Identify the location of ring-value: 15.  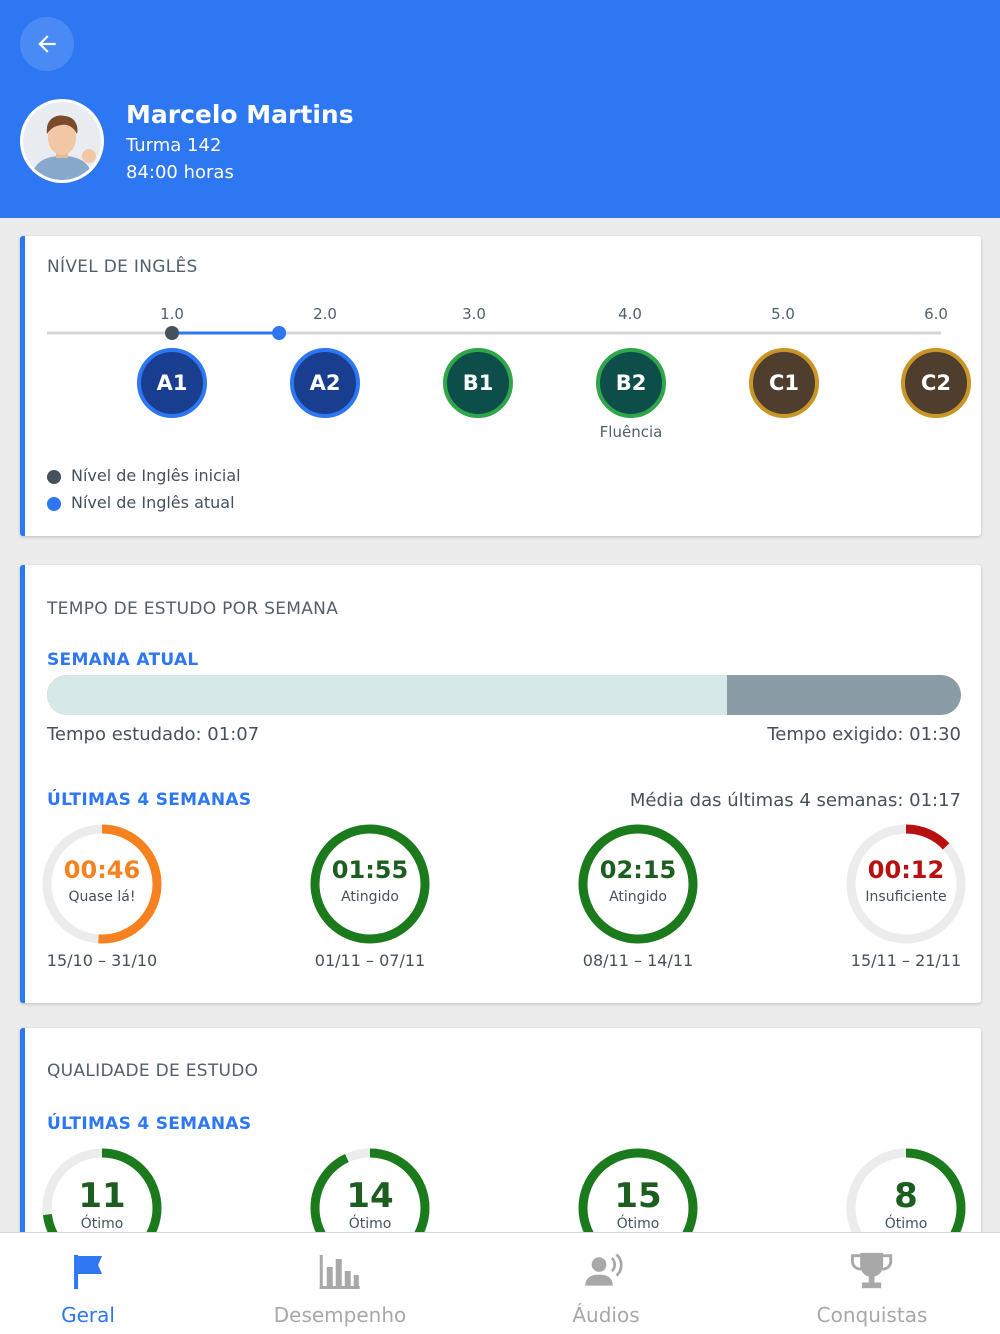
(638, 1196).